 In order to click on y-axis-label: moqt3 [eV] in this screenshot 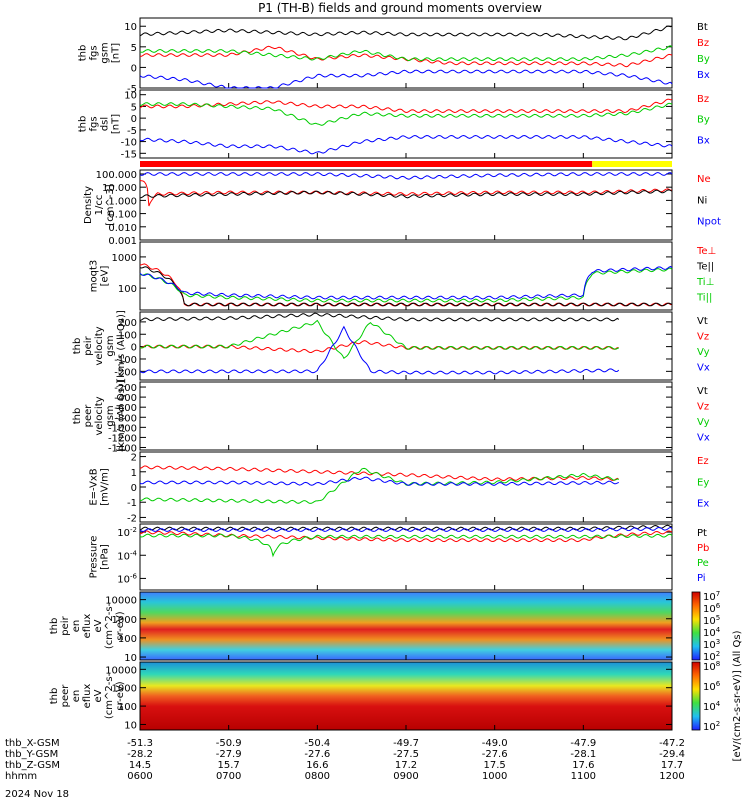, I will do `click(100, 276)`.